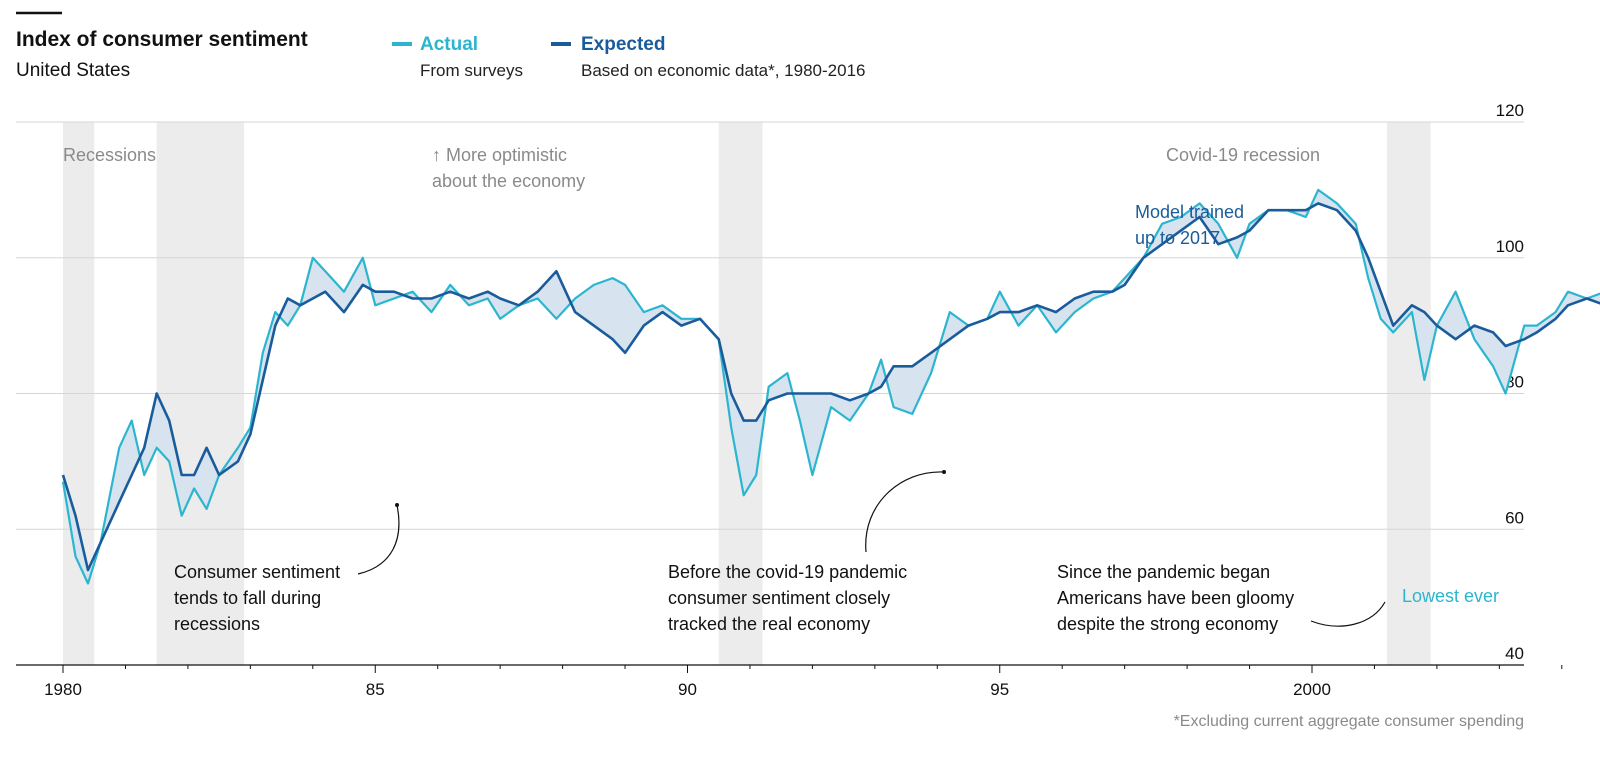 The width and height of the screenshot is (1600, 772). Describe the element at coordinates (1312, 689) in the screenshot. I see `x-tick-label-2000: 2000` at that location.